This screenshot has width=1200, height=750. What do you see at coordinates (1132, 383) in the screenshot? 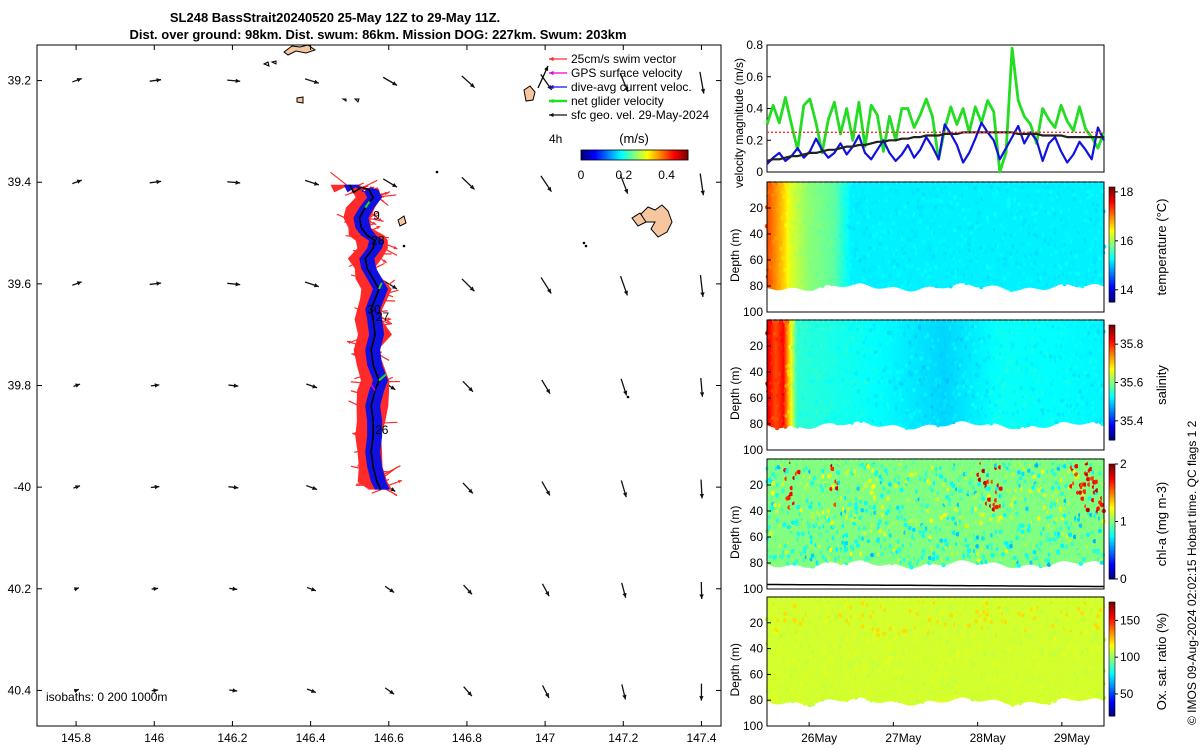
I see `section-colorbar-tick-label: 35.6` at bounding box center [1132, 383].